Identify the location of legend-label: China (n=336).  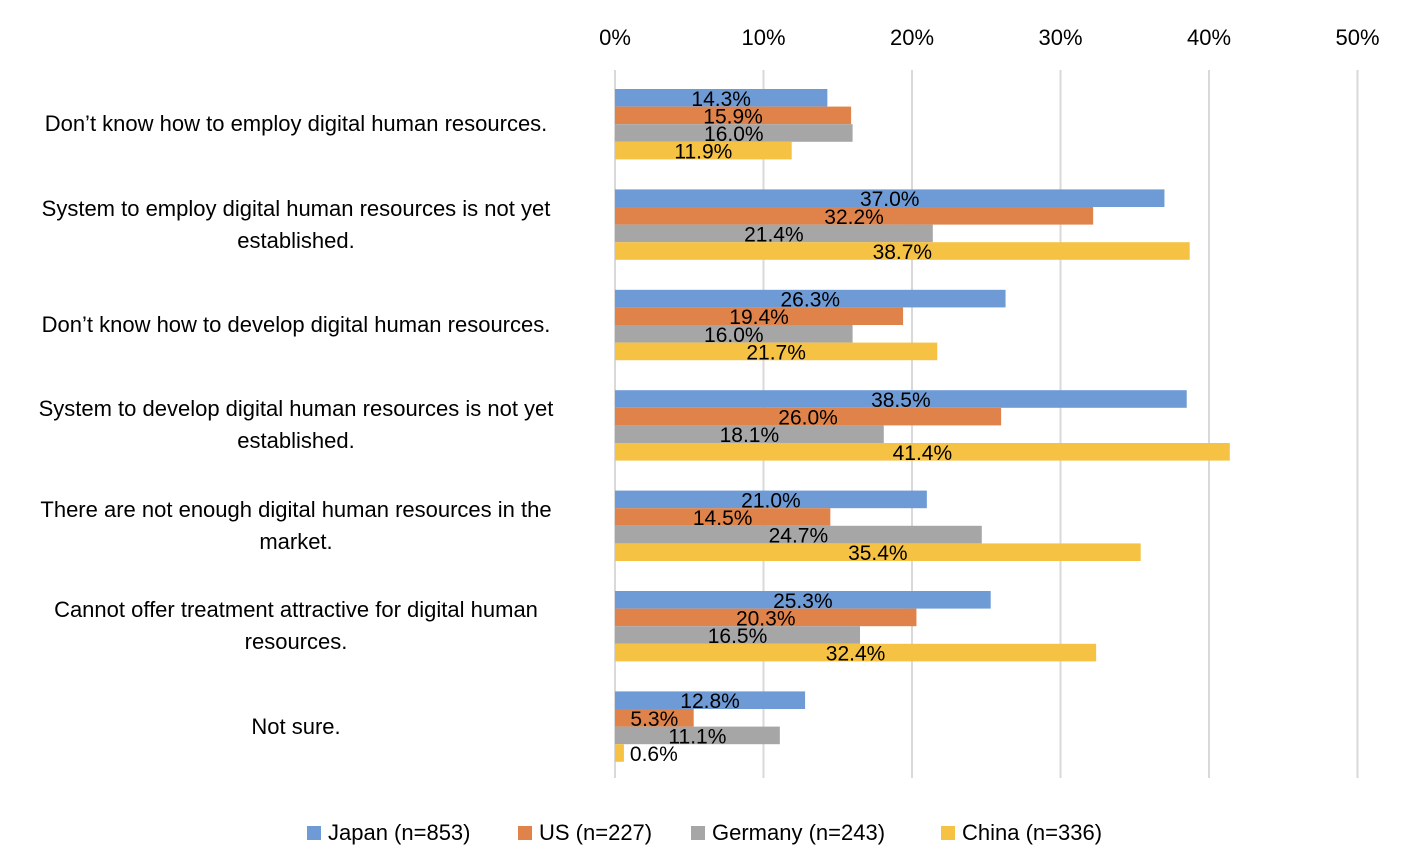
(1032, 832).